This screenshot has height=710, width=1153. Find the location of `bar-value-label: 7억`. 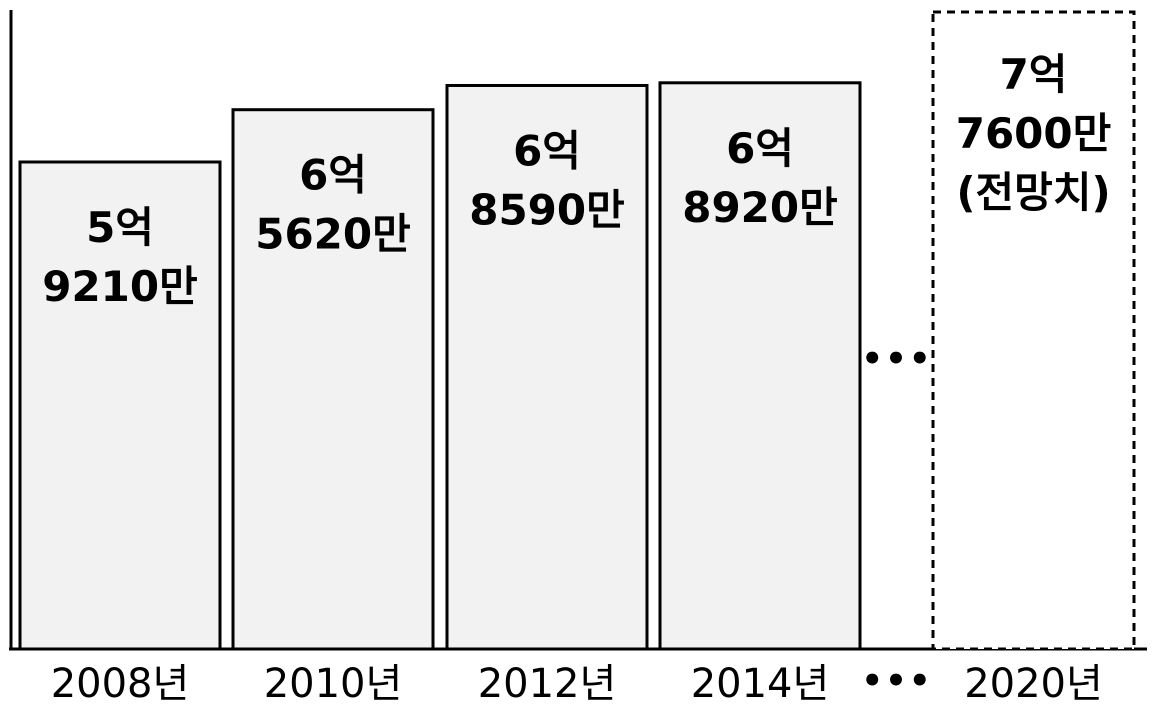

bar-value-label: 7억 is located at coordinates (1034, 74).